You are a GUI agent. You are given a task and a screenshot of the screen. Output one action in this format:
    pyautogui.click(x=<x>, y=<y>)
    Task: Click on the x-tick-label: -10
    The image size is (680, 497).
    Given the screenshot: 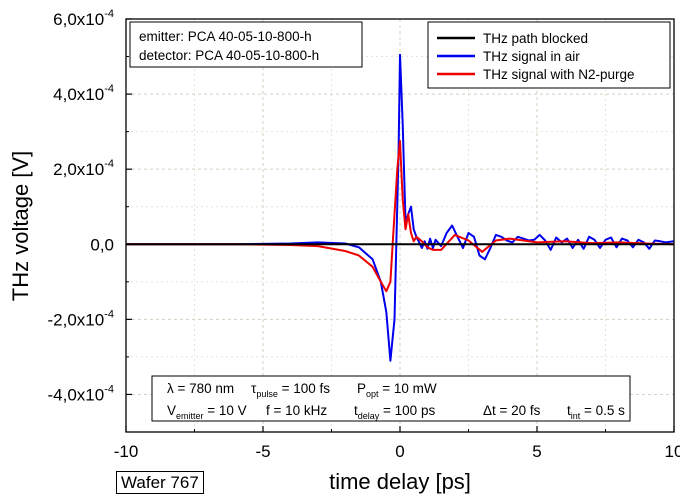 What is the action you would take?
    pyautogui.click(x=126, y=451)
    